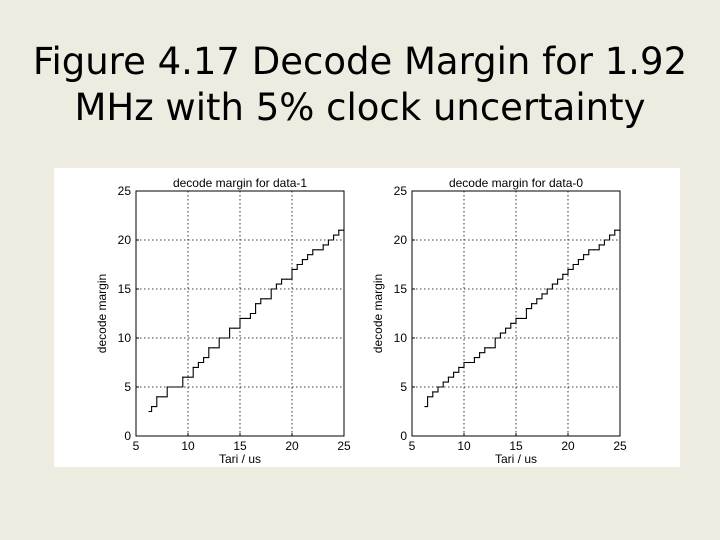 The image size is (720, 540). I want to click on chart-title: decode margin for data-1, so click(240, 183).